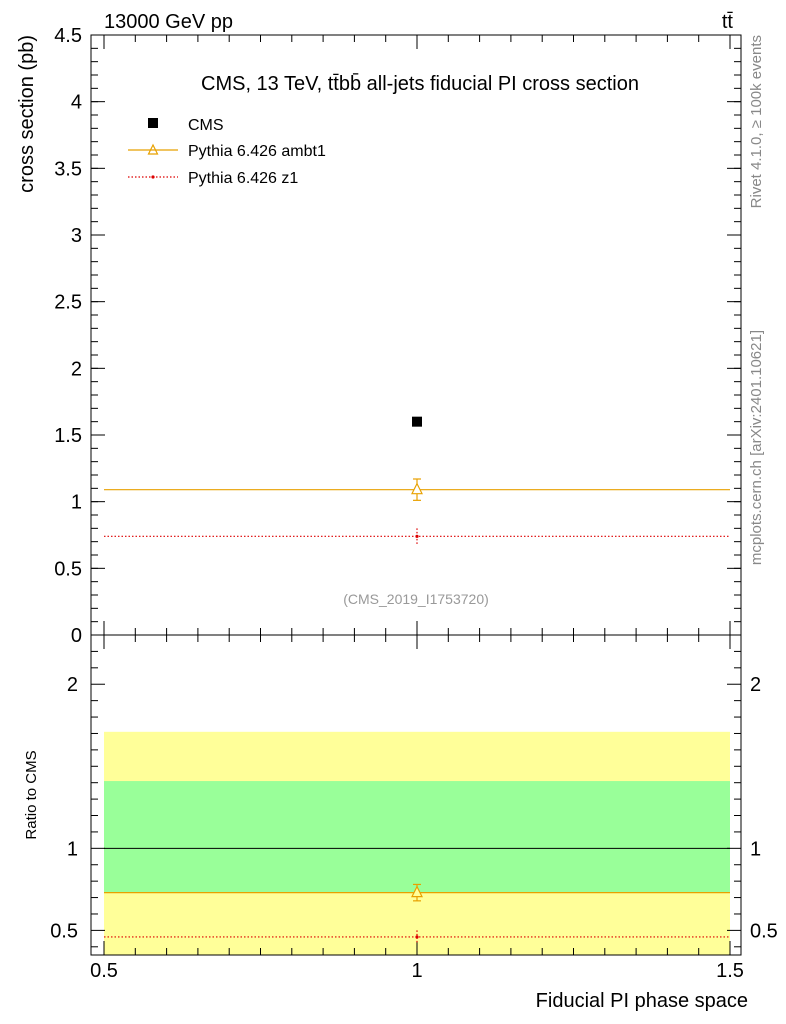 This screenshot has height=1024, width=786. Describe the element at coordinates (416, 599) in the screenshot. I see `analysis-id: (CMS_2019_I1753720)` at that location.